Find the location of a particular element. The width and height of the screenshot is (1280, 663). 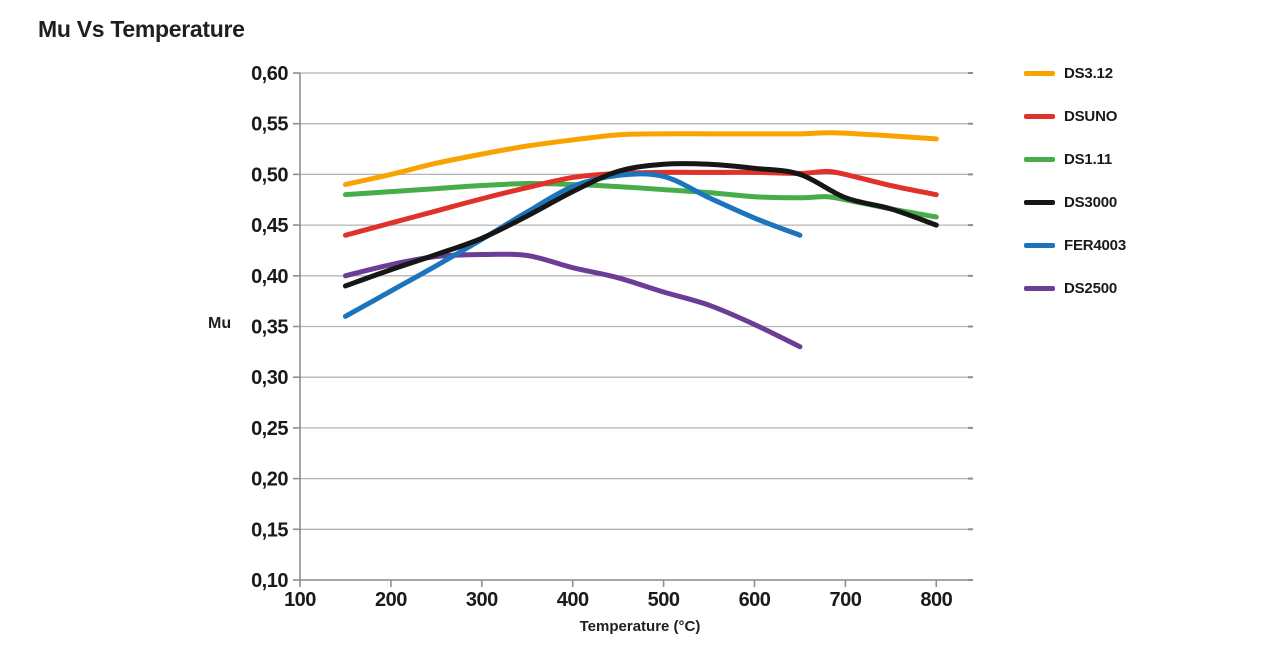

legend-item-DS2500: DS2500 is located at coordinates (1075, 288).